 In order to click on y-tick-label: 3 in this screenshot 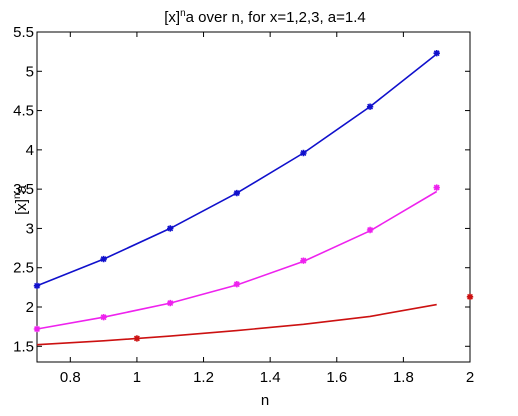, I will do `click(30, 228)`.